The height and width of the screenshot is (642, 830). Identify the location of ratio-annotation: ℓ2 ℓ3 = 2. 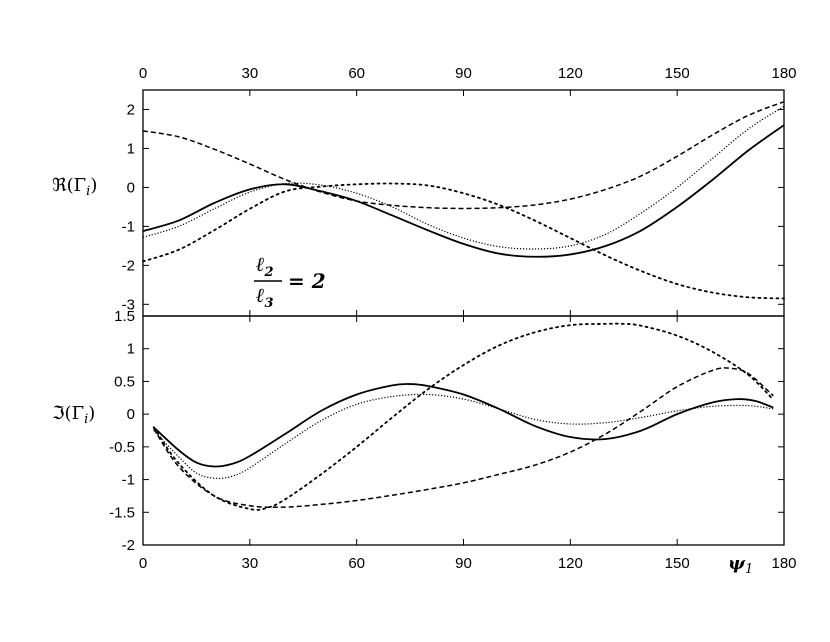
(290, 281).